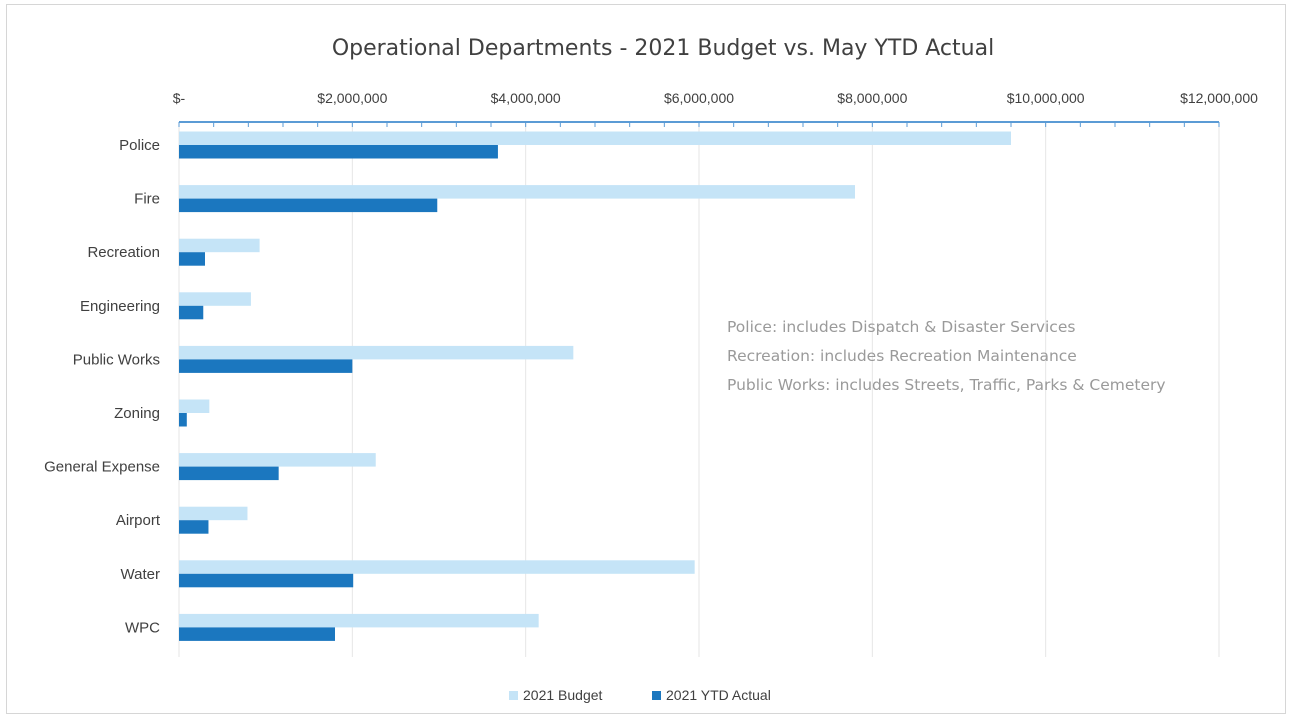 The height and width of the screenshot is (723, 1294). Describe the element at coordinates (215, 299) in the screenshot. I see `bar-budget-engineering` at that location.